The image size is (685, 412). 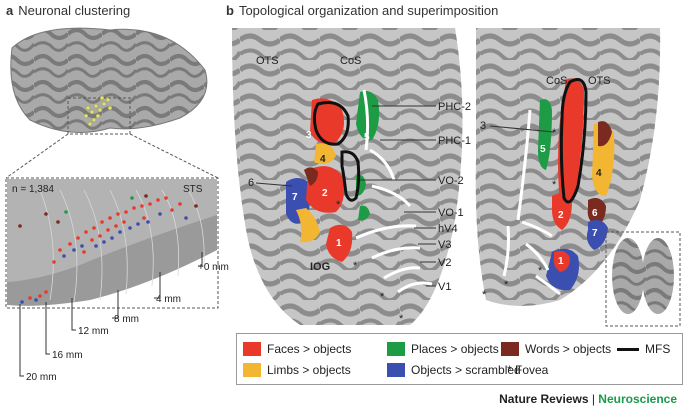 I want to click on left-cos-label: CoS, so click(x=350, y=61).